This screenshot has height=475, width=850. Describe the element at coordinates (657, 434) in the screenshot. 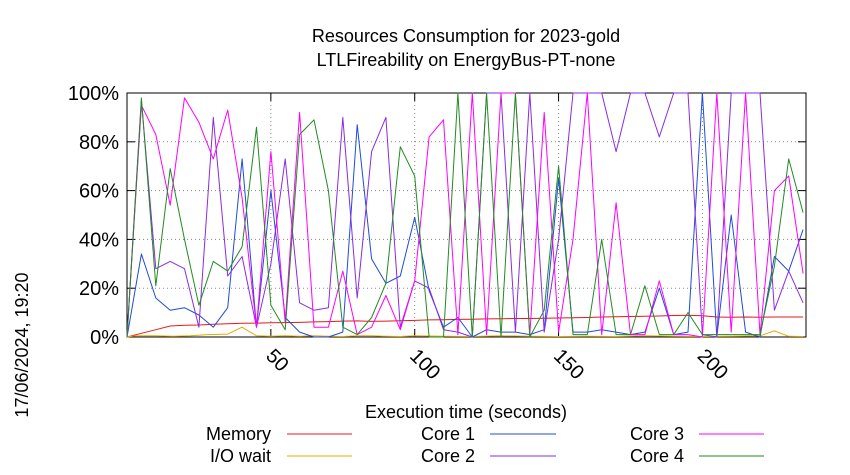

I see `legend-label-core-3: Core 3` at that location.